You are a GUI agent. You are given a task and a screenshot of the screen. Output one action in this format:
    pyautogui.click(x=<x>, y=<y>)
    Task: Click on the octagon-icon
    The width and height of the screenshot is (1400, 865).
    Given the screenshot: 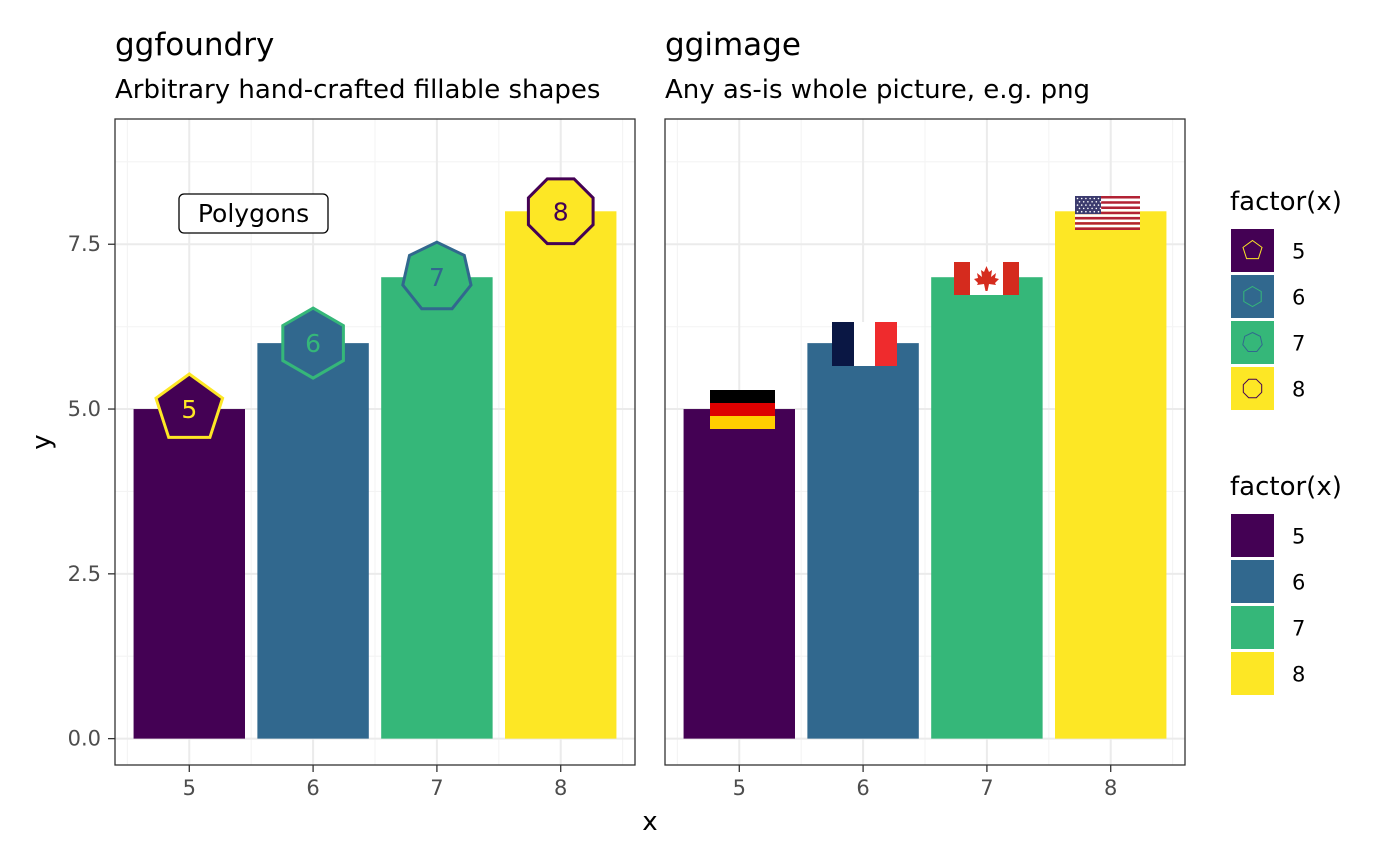 What is the action you would take?
    pyautogui.click(x=1252, y=388)
    